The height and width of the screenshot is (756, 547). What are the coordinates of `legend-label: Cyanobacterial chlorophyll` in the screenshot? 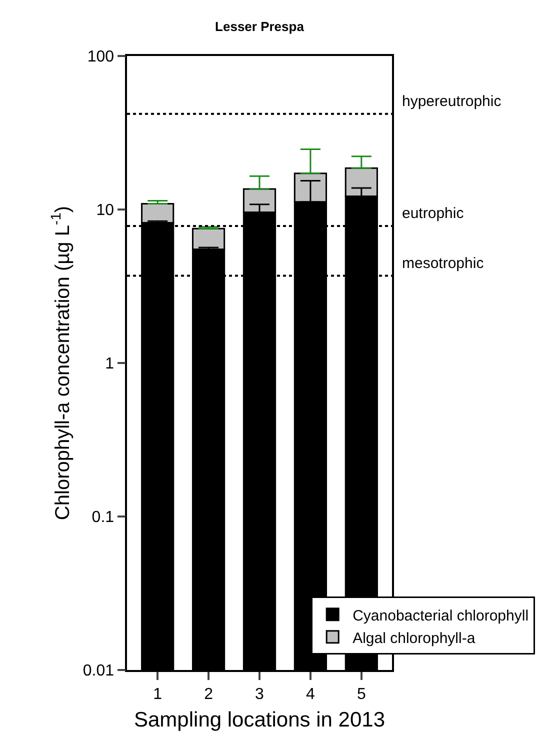 It's located at (440, 615).